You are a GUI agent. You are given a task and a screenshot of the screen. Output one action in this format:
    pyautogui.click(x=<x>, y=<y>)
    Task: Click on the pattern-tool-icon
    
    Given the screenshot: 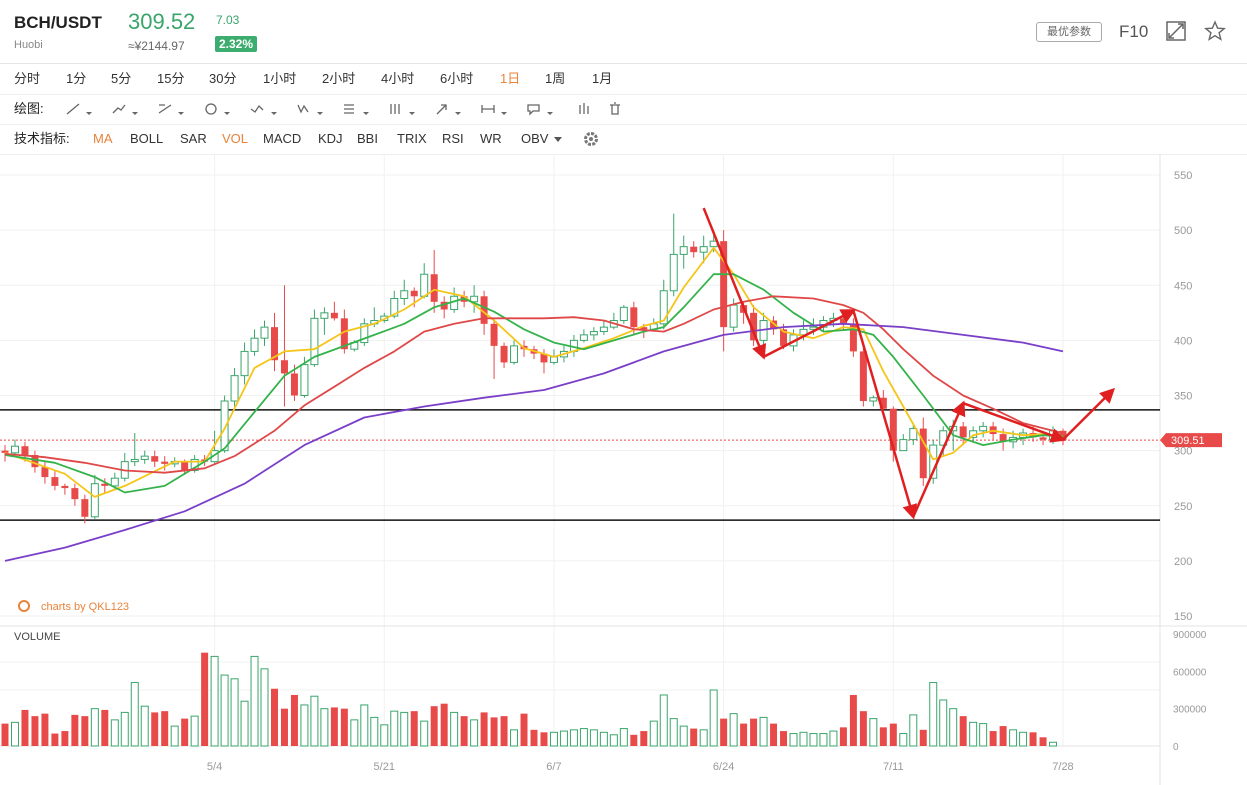 What is the action you would take?
    pyautogui.click(x=310, y=109)
    